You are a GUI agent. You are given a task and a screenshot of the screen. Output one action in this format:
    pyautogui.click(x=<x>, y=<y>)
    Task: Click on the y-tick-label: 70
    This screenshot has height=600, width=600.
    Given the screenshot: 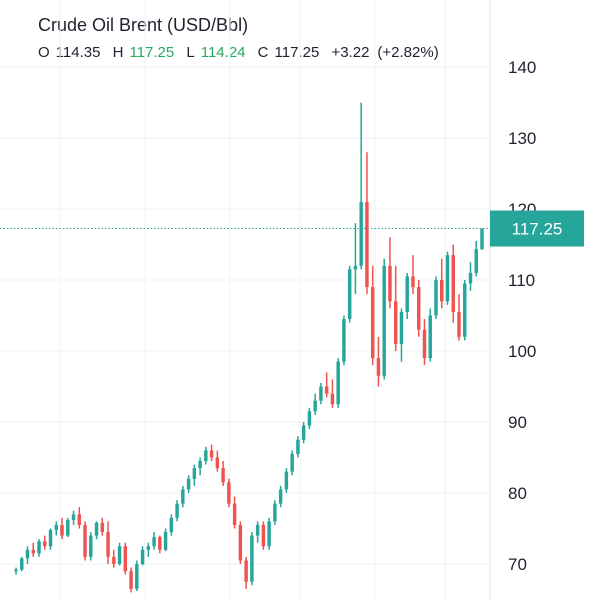 What is the action you would take?
    pyautogui.click(x=517, y=564)
    